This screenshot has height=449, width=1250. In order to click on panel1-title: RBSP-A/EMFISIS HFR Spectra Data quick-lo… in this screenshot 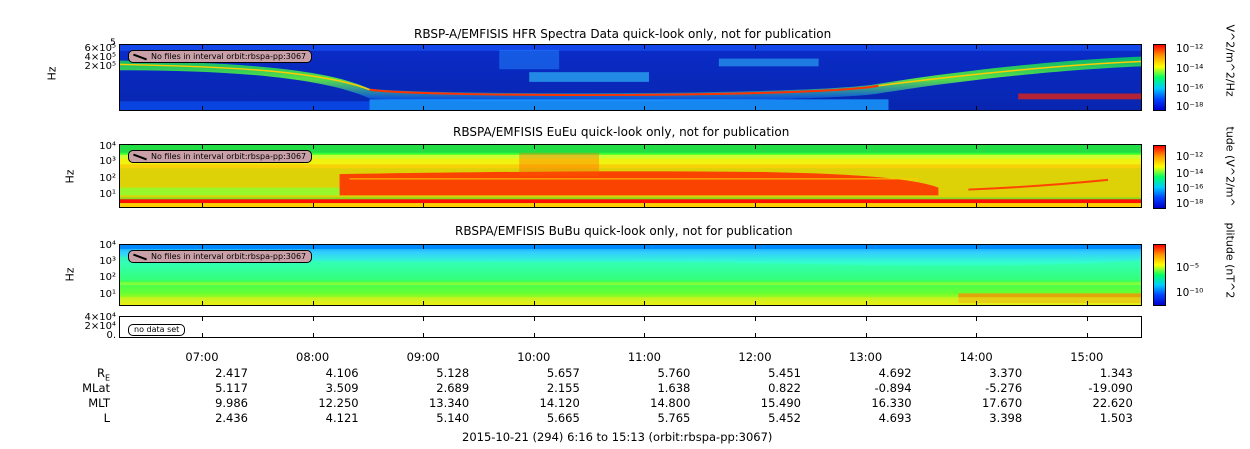, I will do `click(623, 34)`.